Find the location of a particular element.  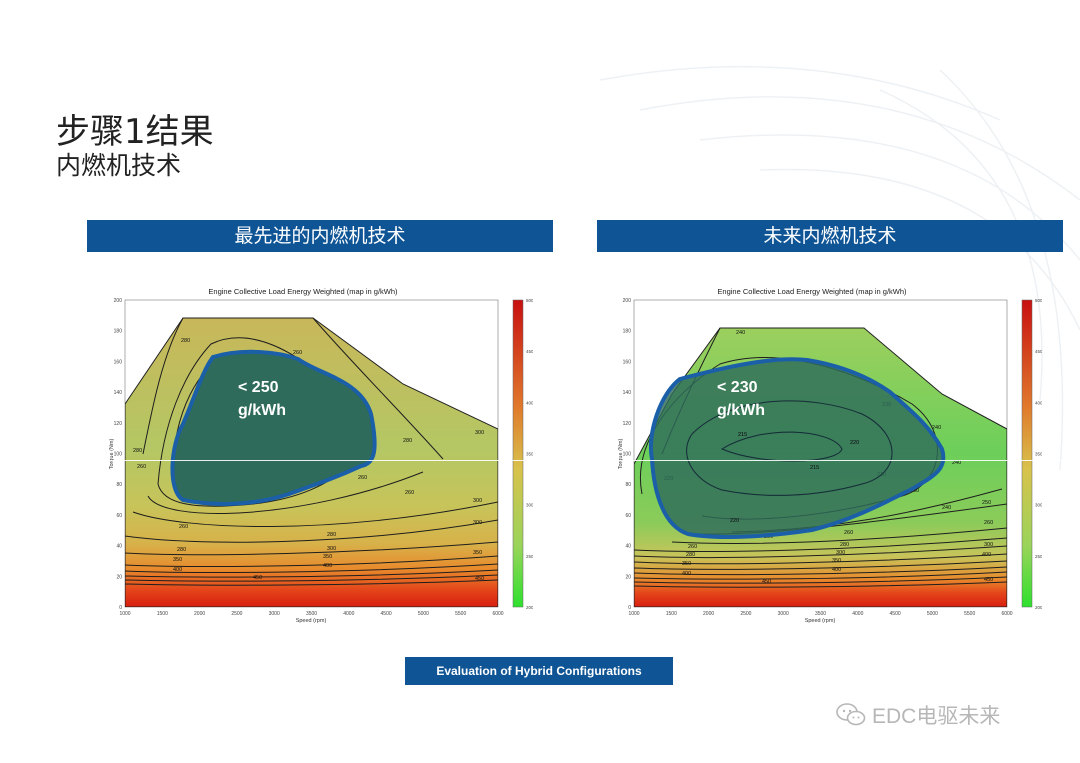

x-tick-label: 3000 is located at coordinates (783, 614).